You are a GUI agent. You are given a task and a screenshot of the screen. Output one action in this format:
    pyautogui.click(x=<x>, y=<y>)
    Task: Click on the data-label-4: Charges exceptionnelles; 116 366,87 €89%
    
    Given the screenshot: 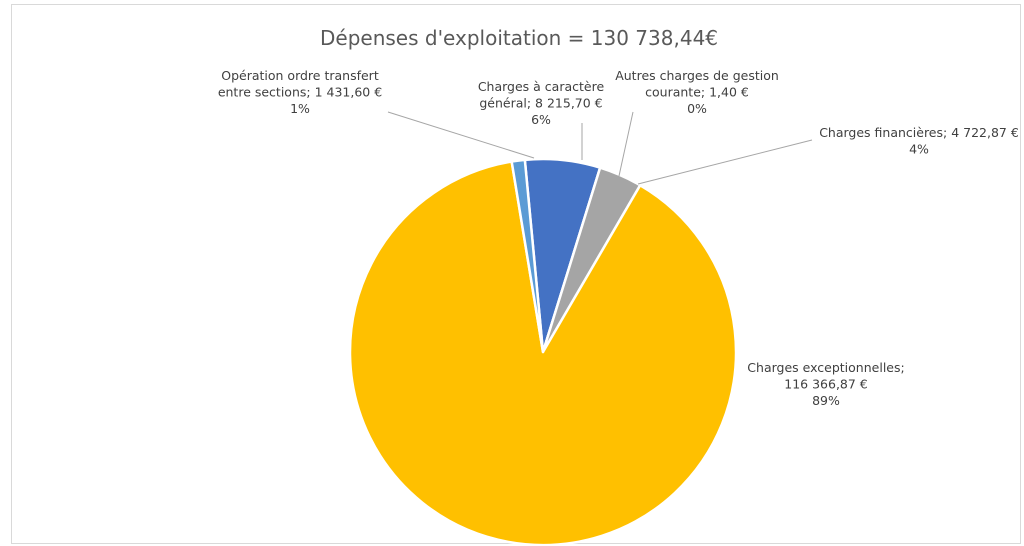 What is the action you would take?
    pyautogui.click(x=825, y=384)
    